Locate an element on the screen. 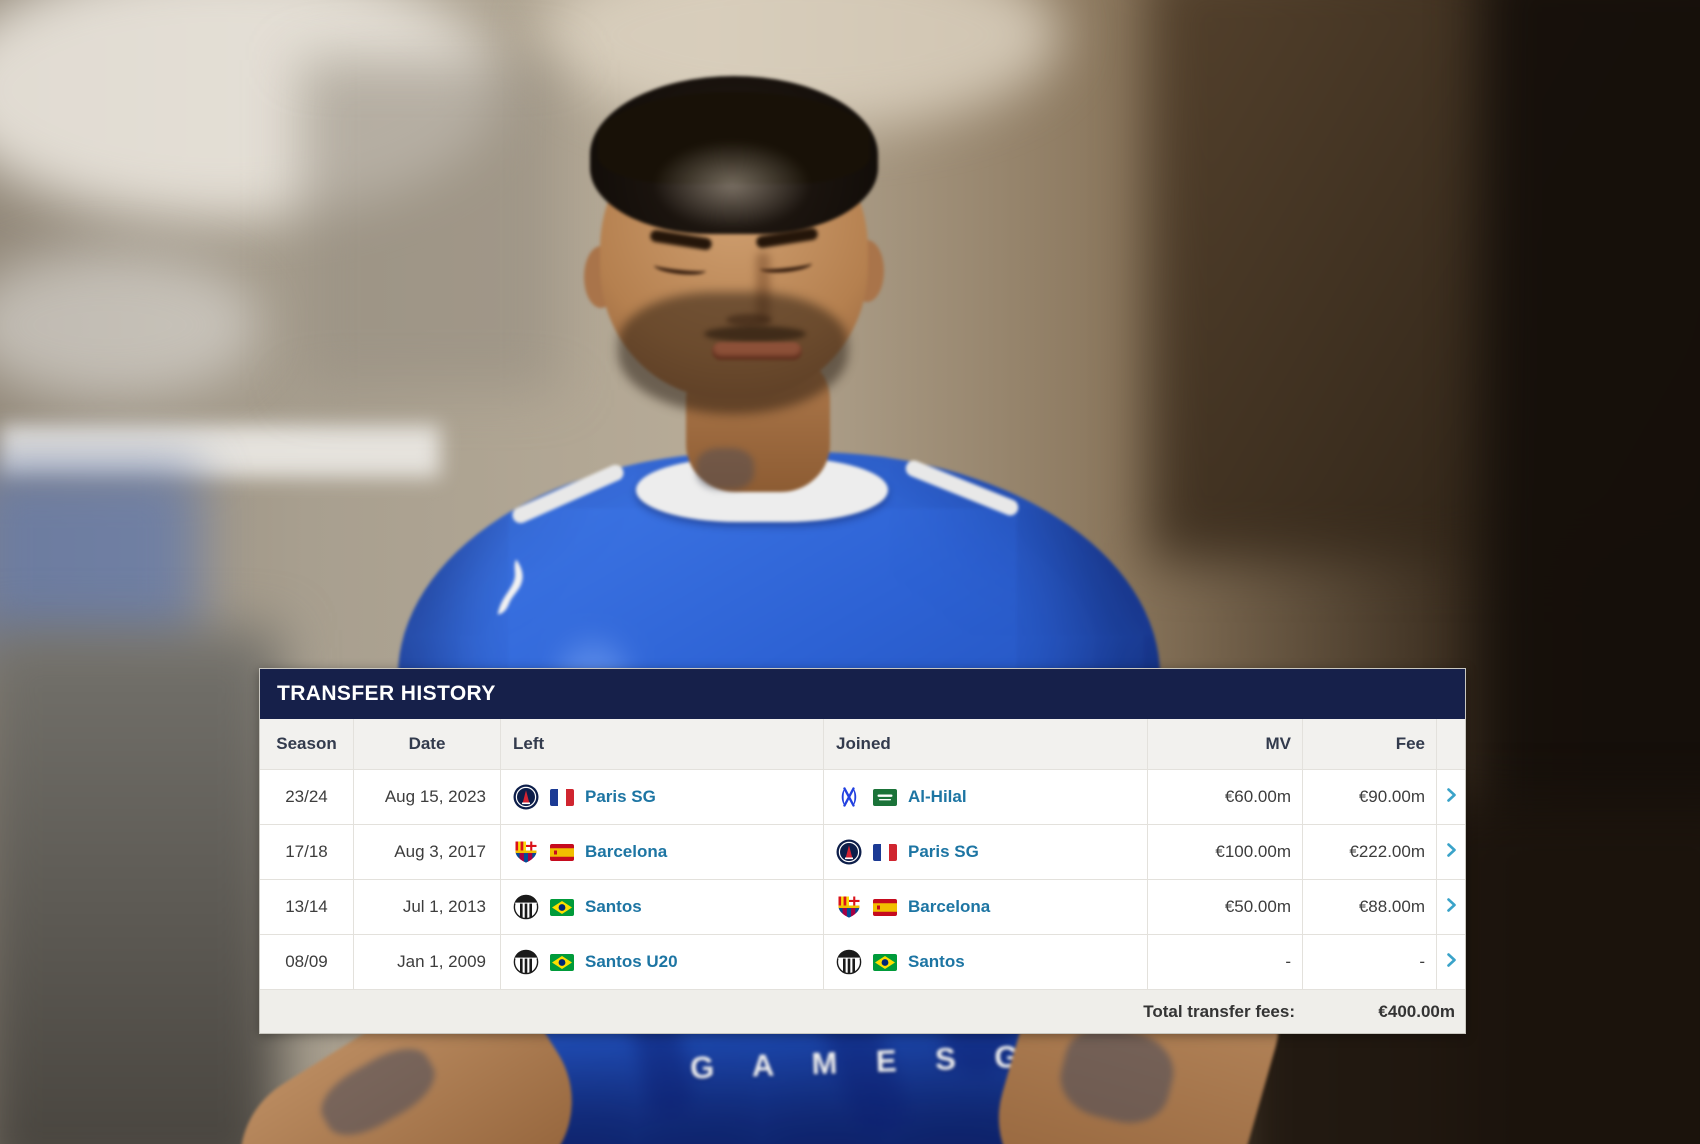  season-cell: 17/18 is located at coordinates (307, 852).